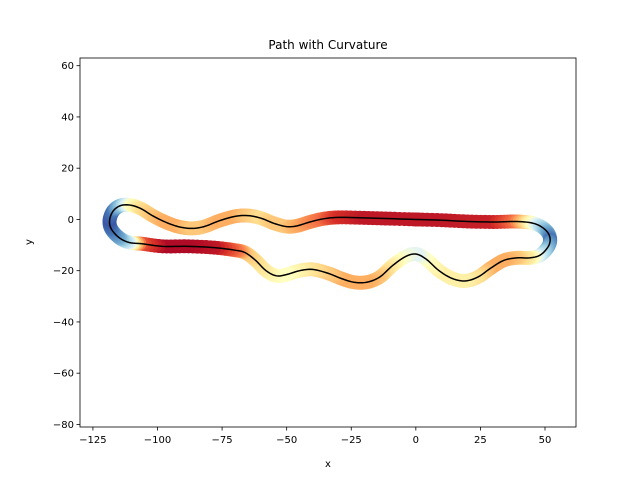 This screenshot has width=640, height=480. Describe the element at coordinates (63, 322) in the screenshot. I see `y-tick-label: −40` at that location.